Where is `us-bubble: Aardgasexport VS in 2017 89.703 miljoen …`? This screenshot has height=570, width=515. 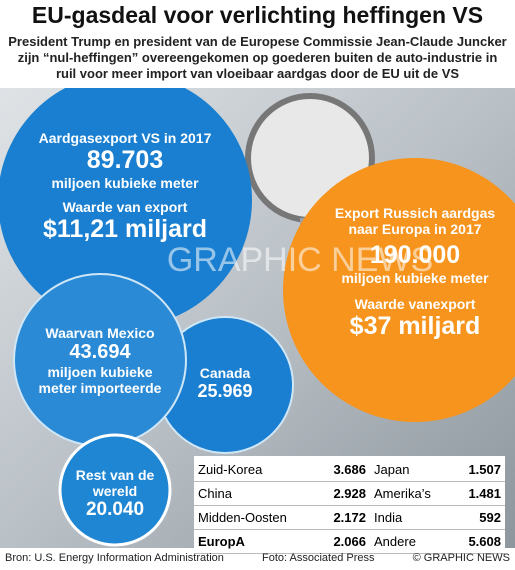 us-bubble: Aardgasexport VS in 2017 89.703 miljoen … is located at coordinates (125, 187).